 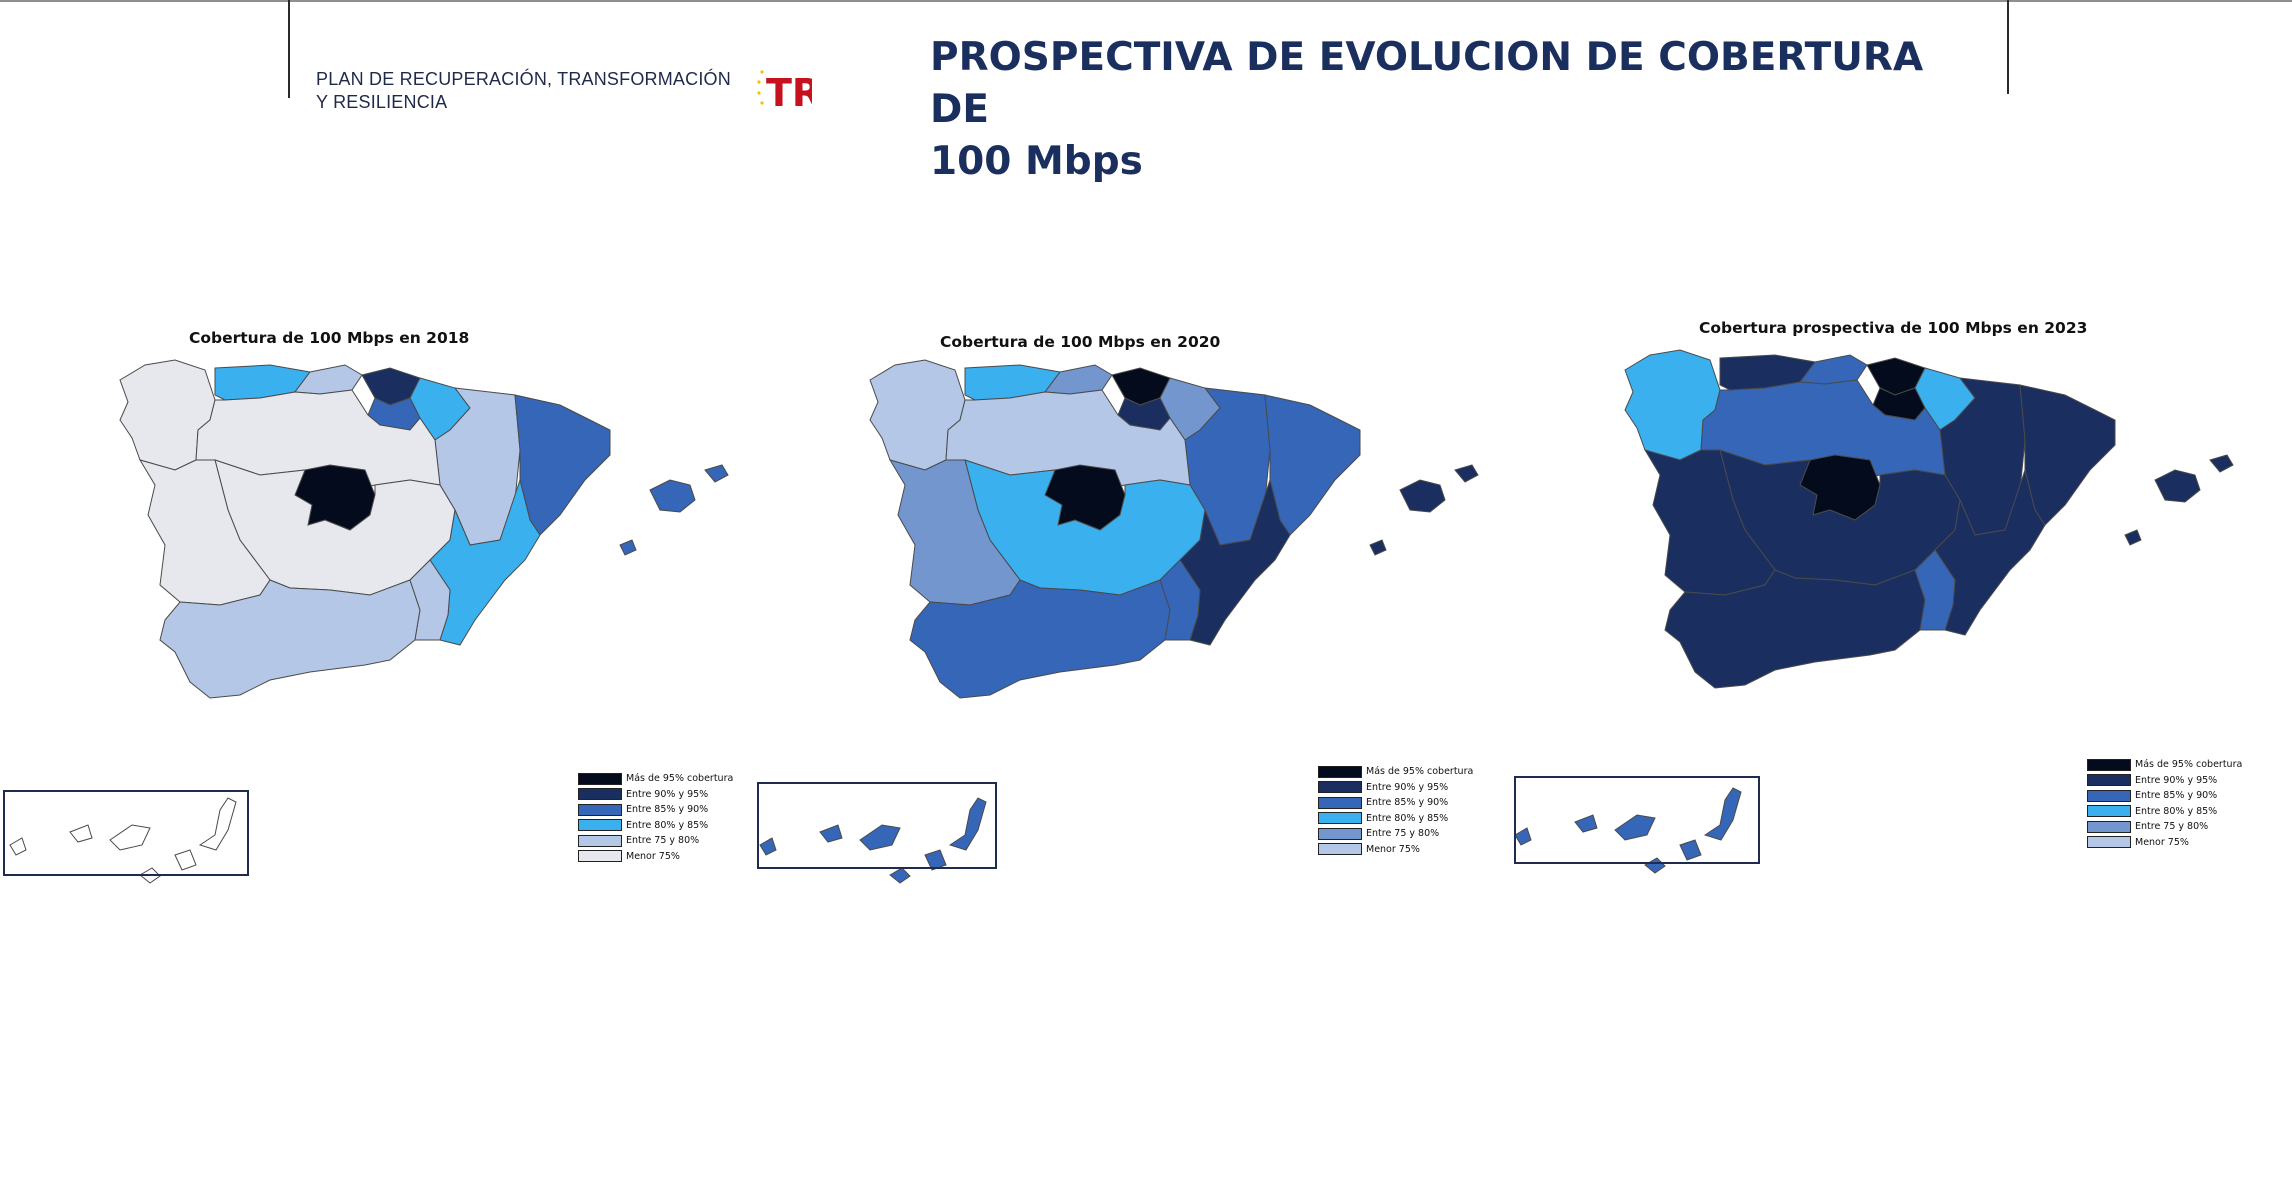 I want to click on map-title: Cobertura de 100 Mbps en 2018, so click(x=329, y=338).